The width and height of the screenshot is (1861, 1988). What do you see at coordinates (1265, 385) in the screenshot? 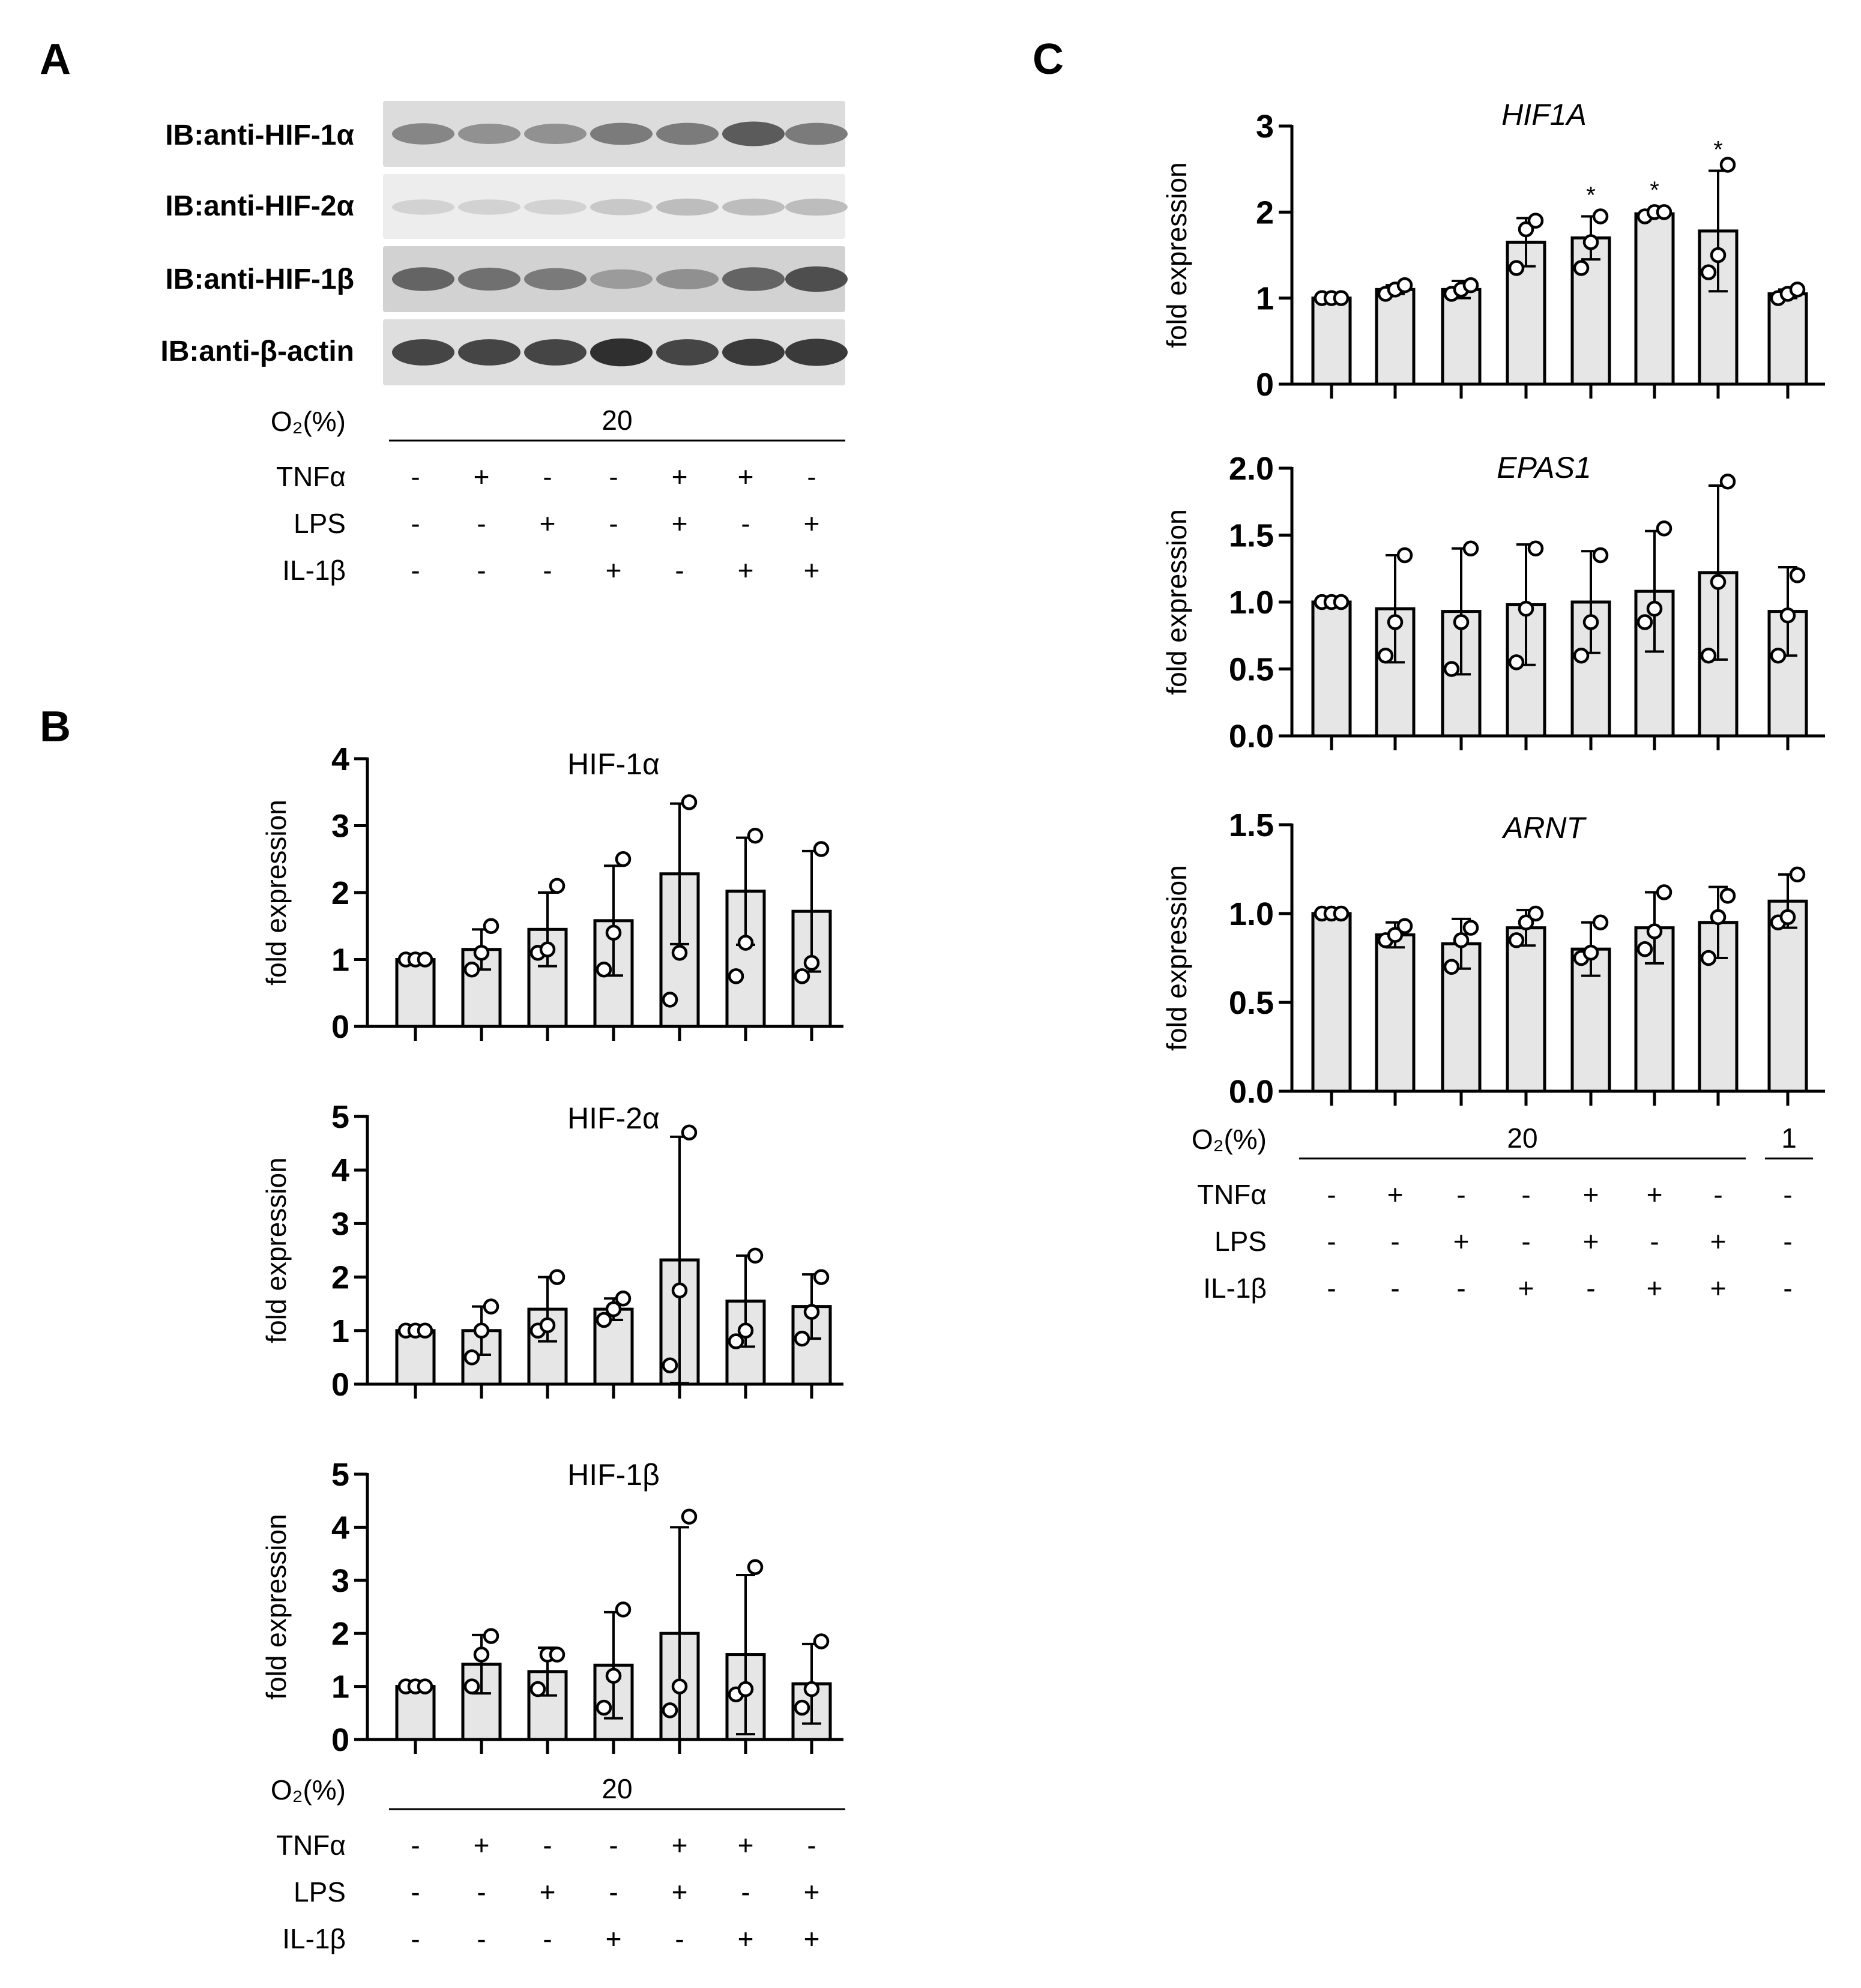
I see `y-tick-label: 0` at bounding box center [1265, 385].